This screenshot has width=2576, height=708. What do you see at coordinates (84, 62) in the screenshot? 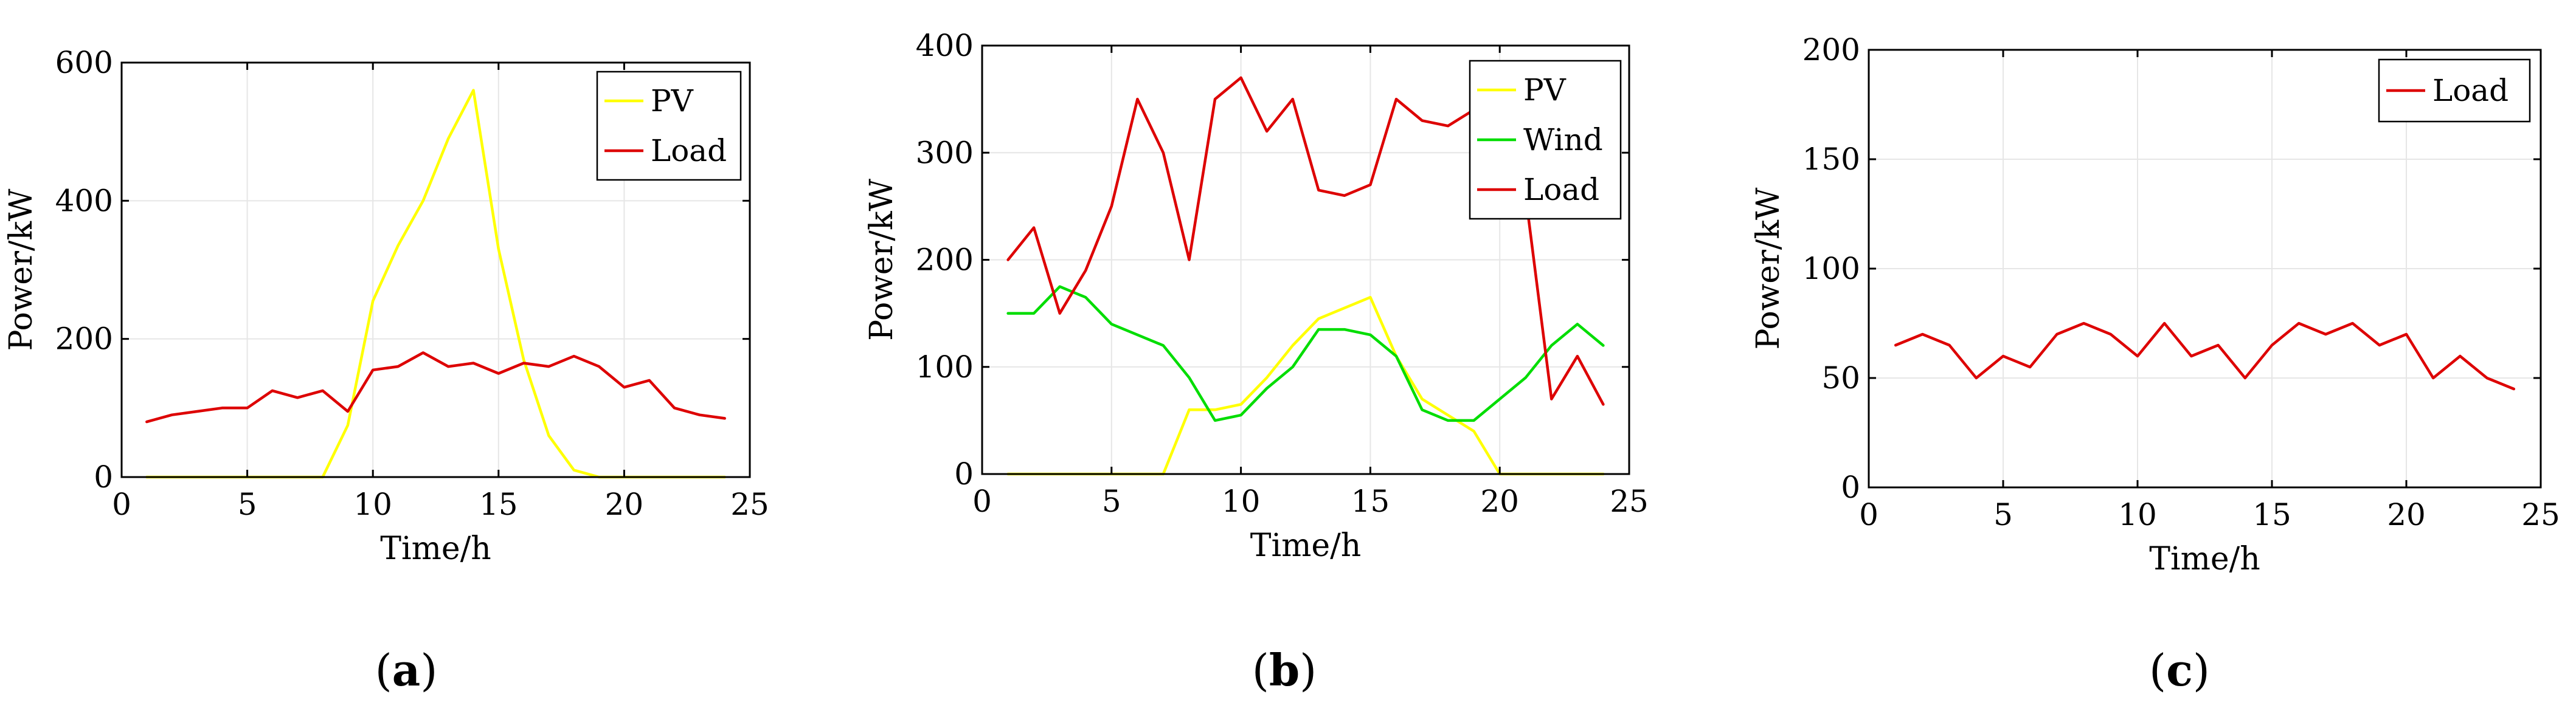
I see `y-tick-label: 600` at bounding box center [84, 62].